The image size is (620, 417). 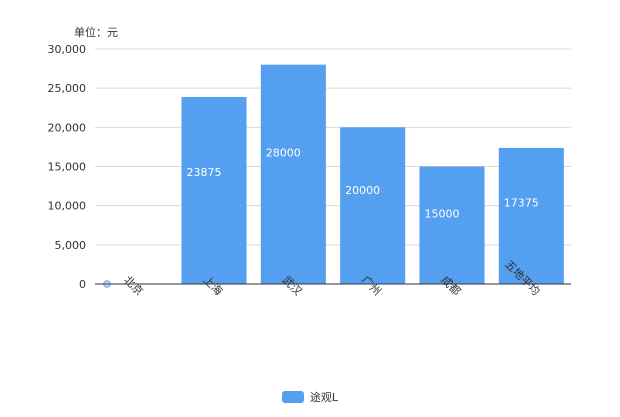 What do you see at coordinates (67, 167) in the screenshot?
I see `y-tick-label: 15,000` at bounding box center [67, 167].